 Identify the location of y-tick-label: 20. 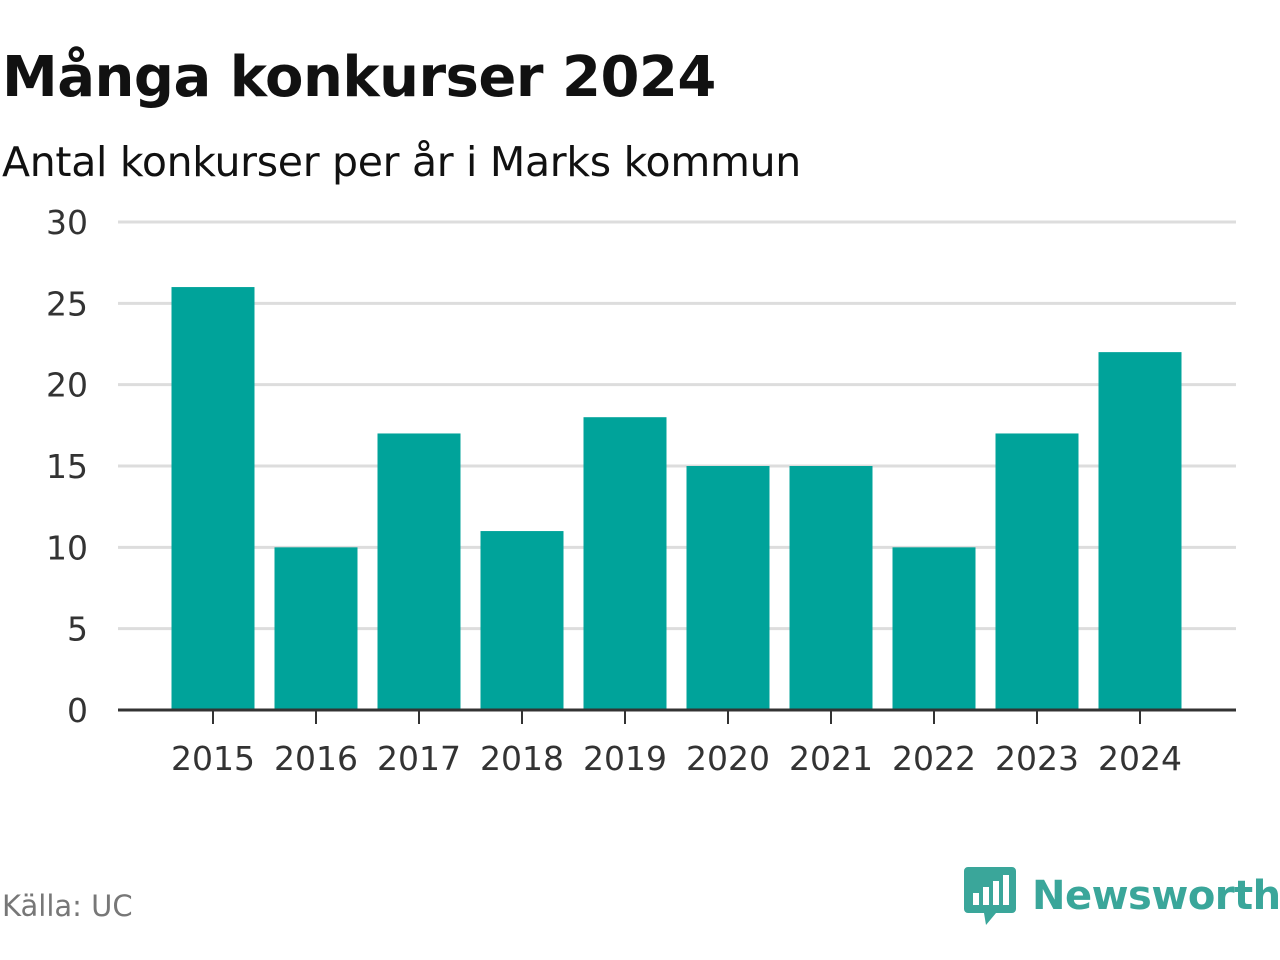
(67, 385).